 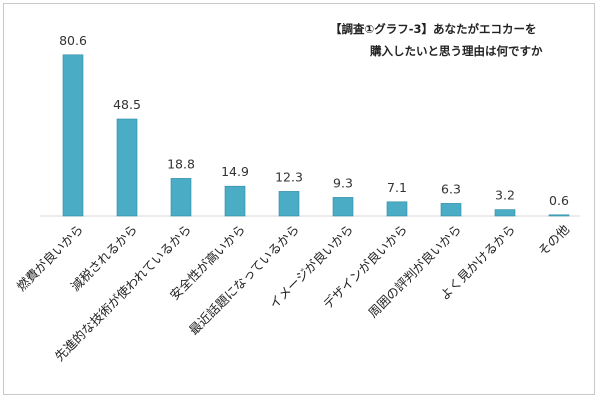 I want to click on category-label-9: その他, so click(x=553, y=239).